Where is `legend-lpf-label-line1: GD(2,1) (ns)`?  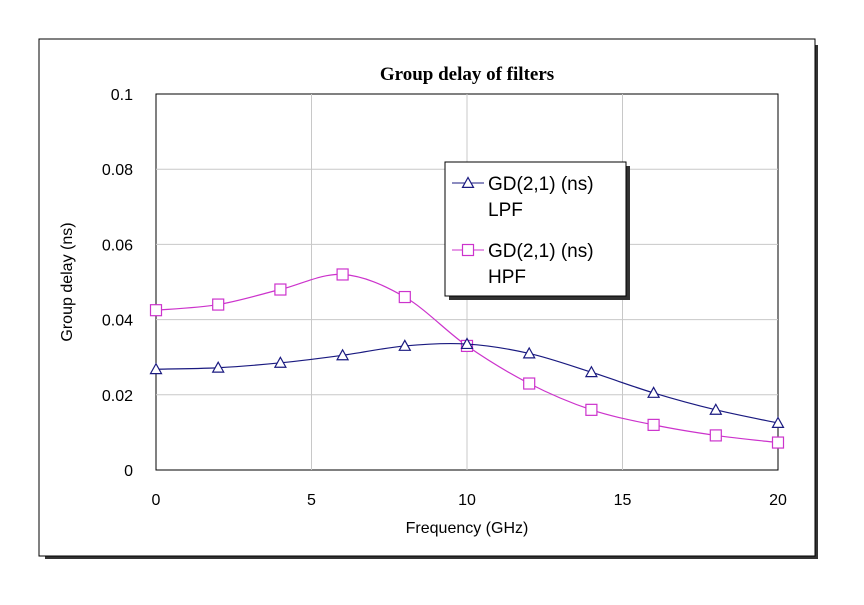
legend-lpf-label-line1: GD(2,1) (ns) is located at coordinates (541, 184).